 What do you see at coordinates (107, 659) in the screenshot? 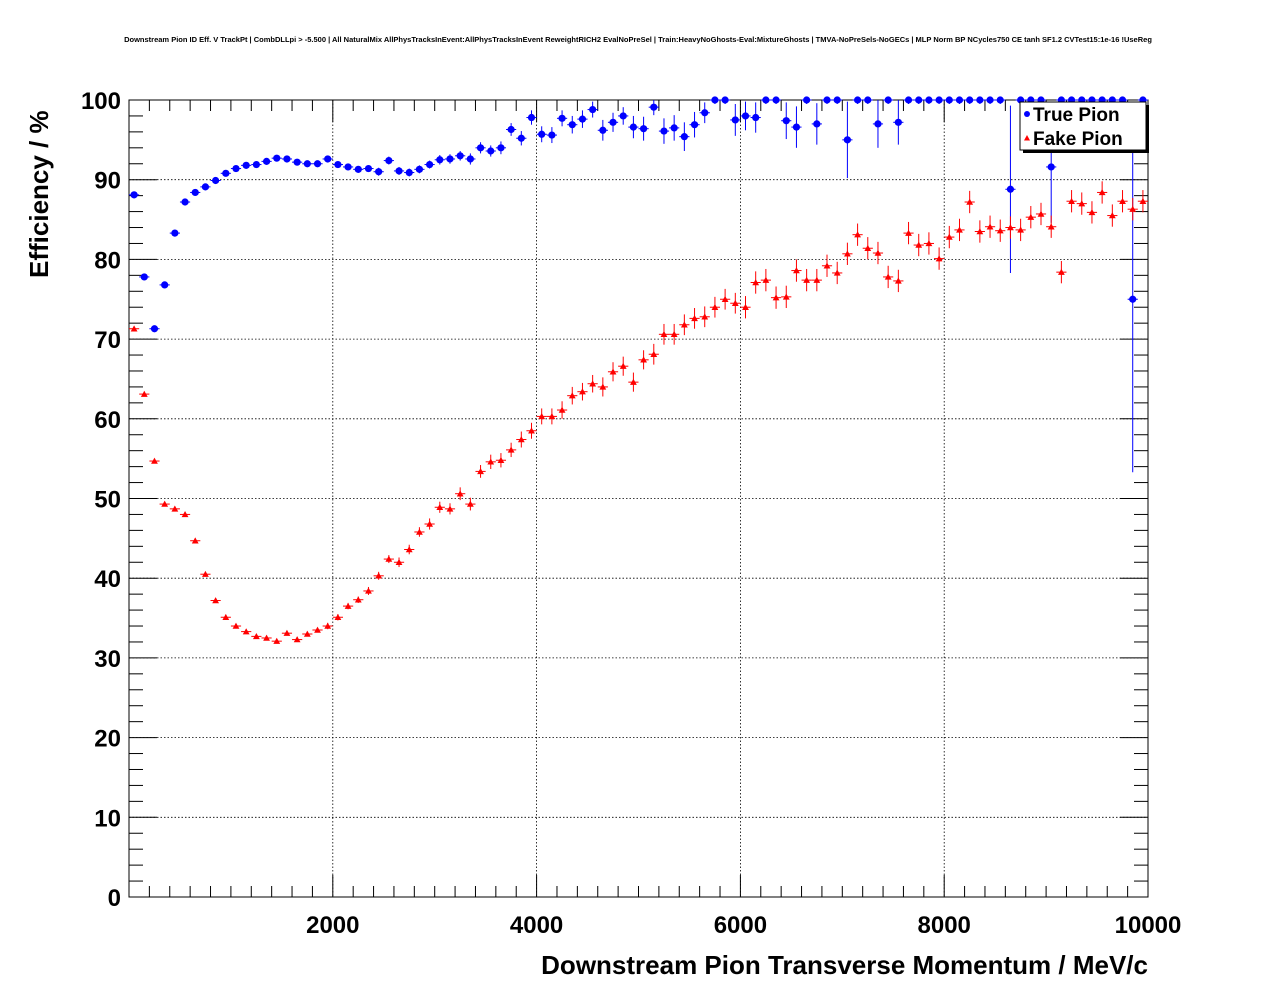
I see `y-tick-label: 30` at bounding box center [107, 659].